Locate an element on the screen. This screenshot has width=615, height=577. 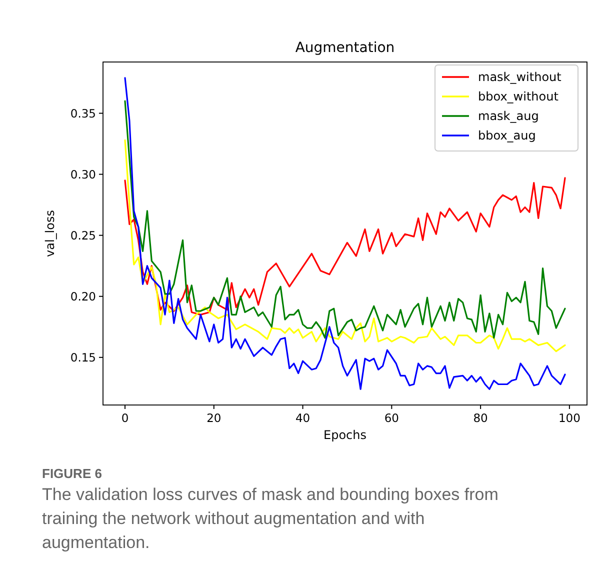
y-axis-title: val_loss is located at coordinates (50, 233).